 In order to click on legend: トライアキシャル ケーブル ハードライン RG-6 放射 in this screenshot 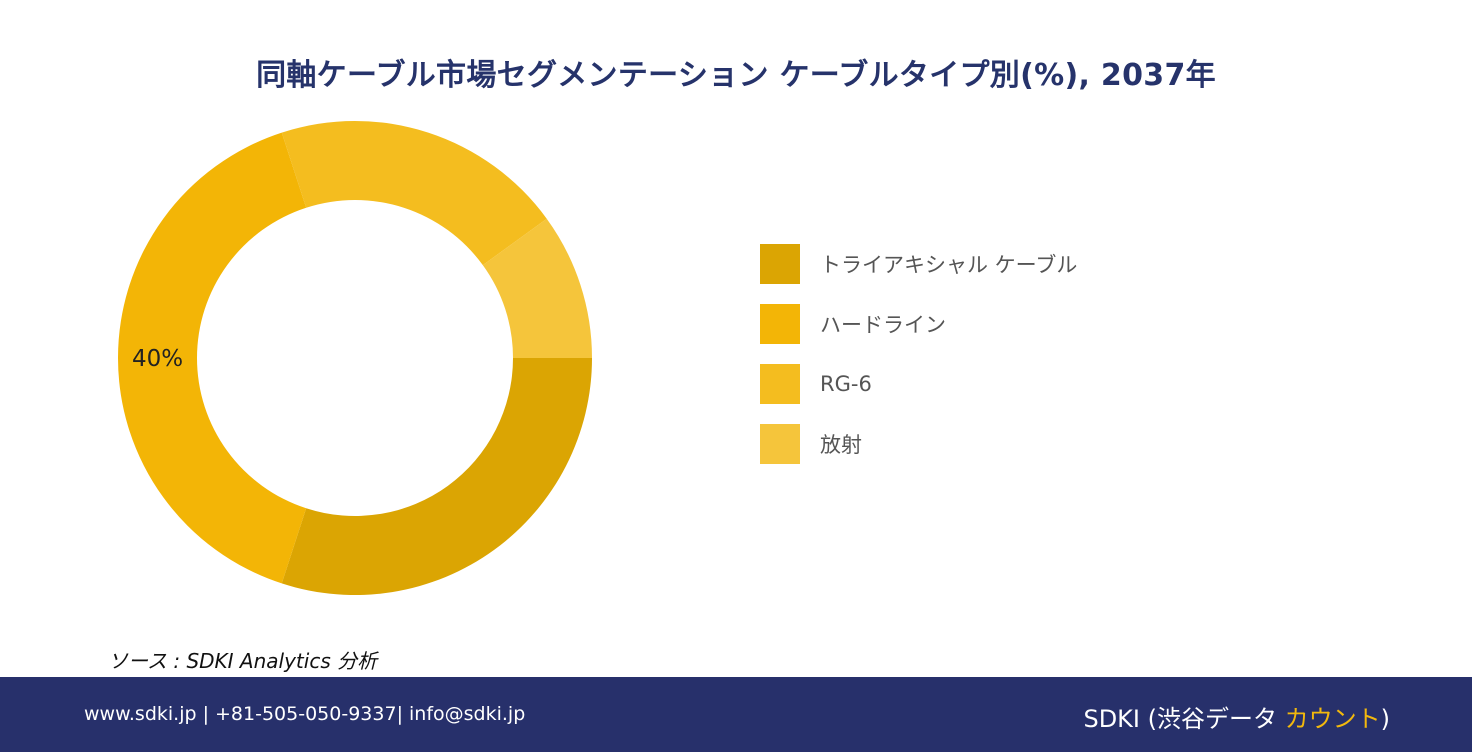, I will do `click(918, 364)`.